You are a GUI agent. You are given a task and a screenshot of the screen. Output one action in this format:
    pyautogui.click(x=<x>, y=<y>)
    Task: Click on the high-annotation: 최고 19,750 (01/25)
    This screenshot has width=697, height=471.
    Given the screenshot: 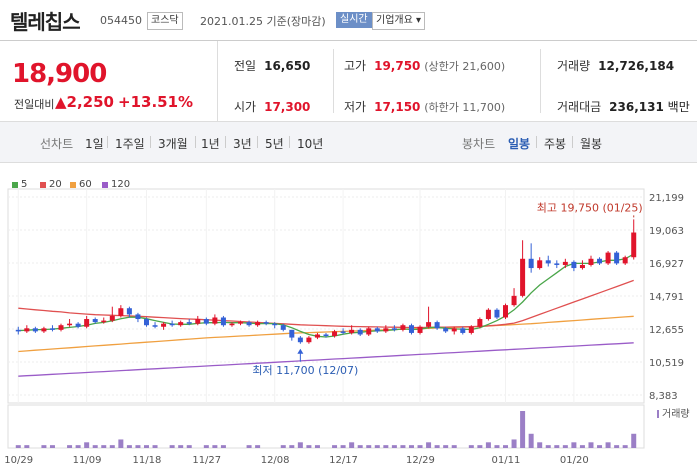 What is the action you would take?
    pyautogui.click(x=590, y=207)
    